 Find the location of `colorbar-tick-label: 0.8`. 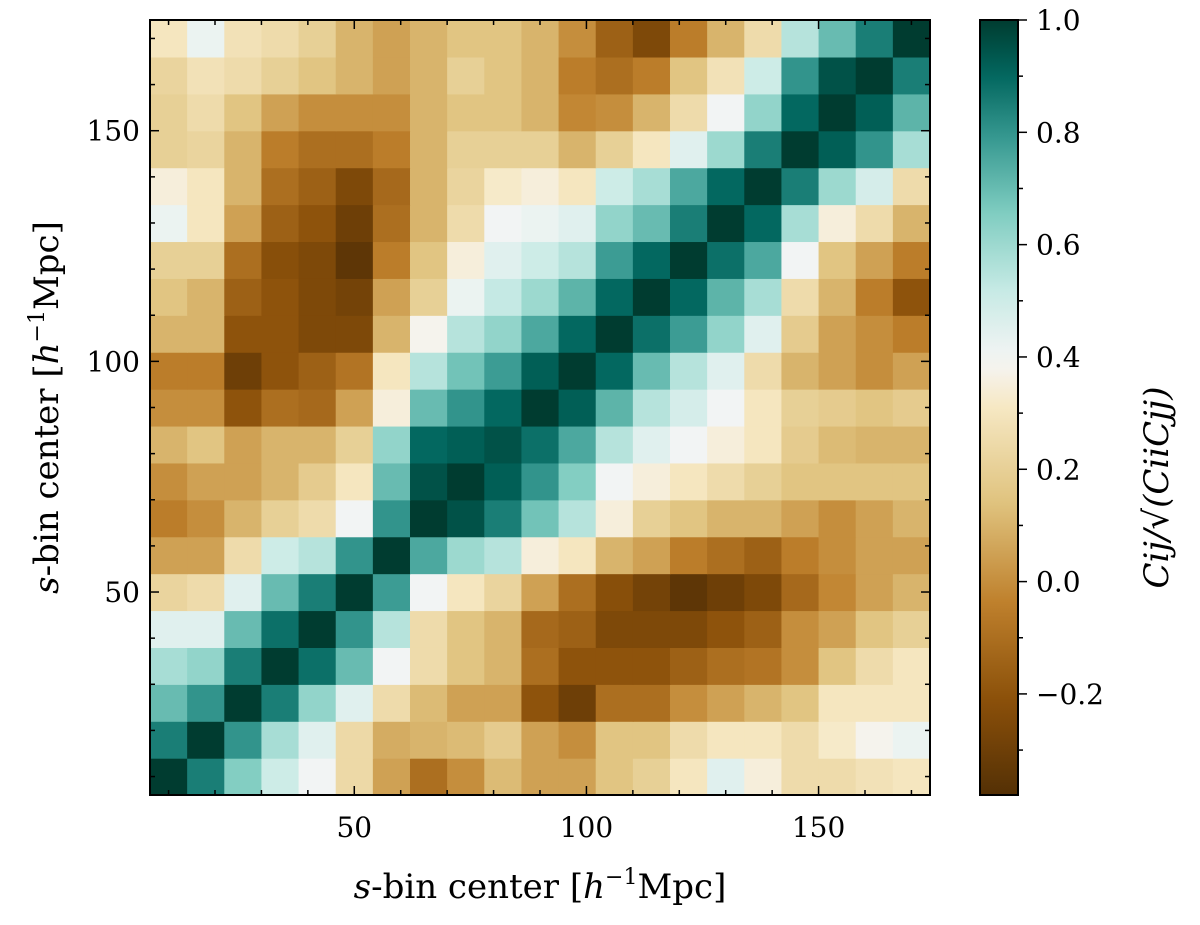

colorbar-tick-label: 0.8 is located at coordinates (1058, 132).